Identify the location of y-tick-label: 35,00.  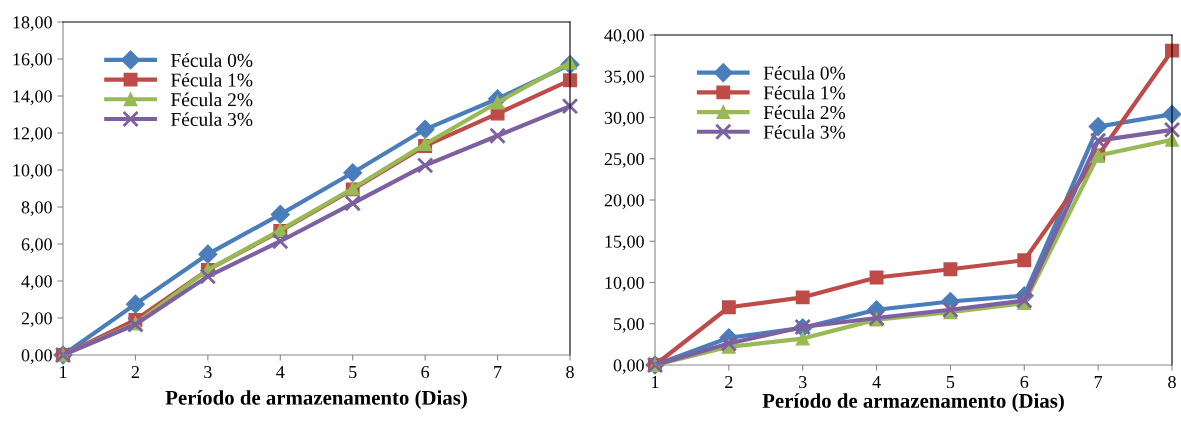
(624, 78).